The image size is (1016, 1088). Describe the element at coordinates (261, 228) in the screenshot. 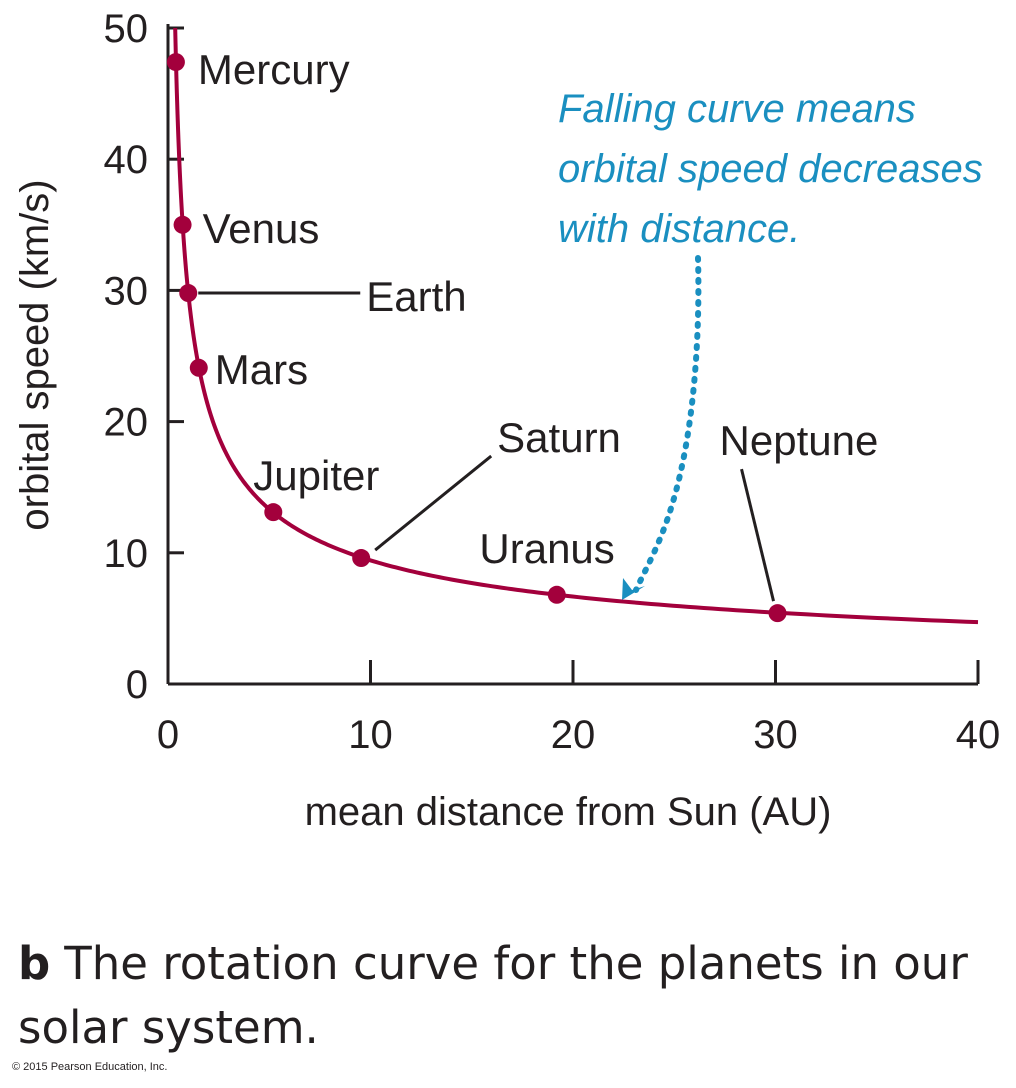

I see `venus-label: Venus` at that location.